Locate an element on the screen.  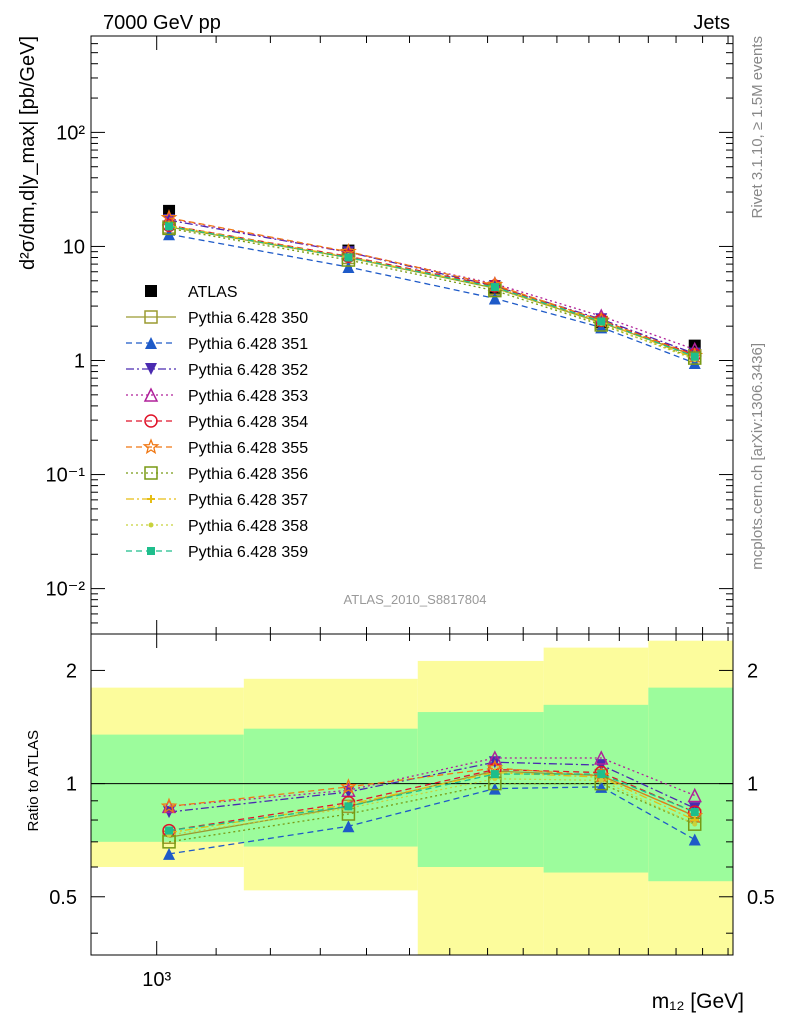
analysis-watermark: ATLAS_2010_S8817804 is located at coordinates (415, 599).